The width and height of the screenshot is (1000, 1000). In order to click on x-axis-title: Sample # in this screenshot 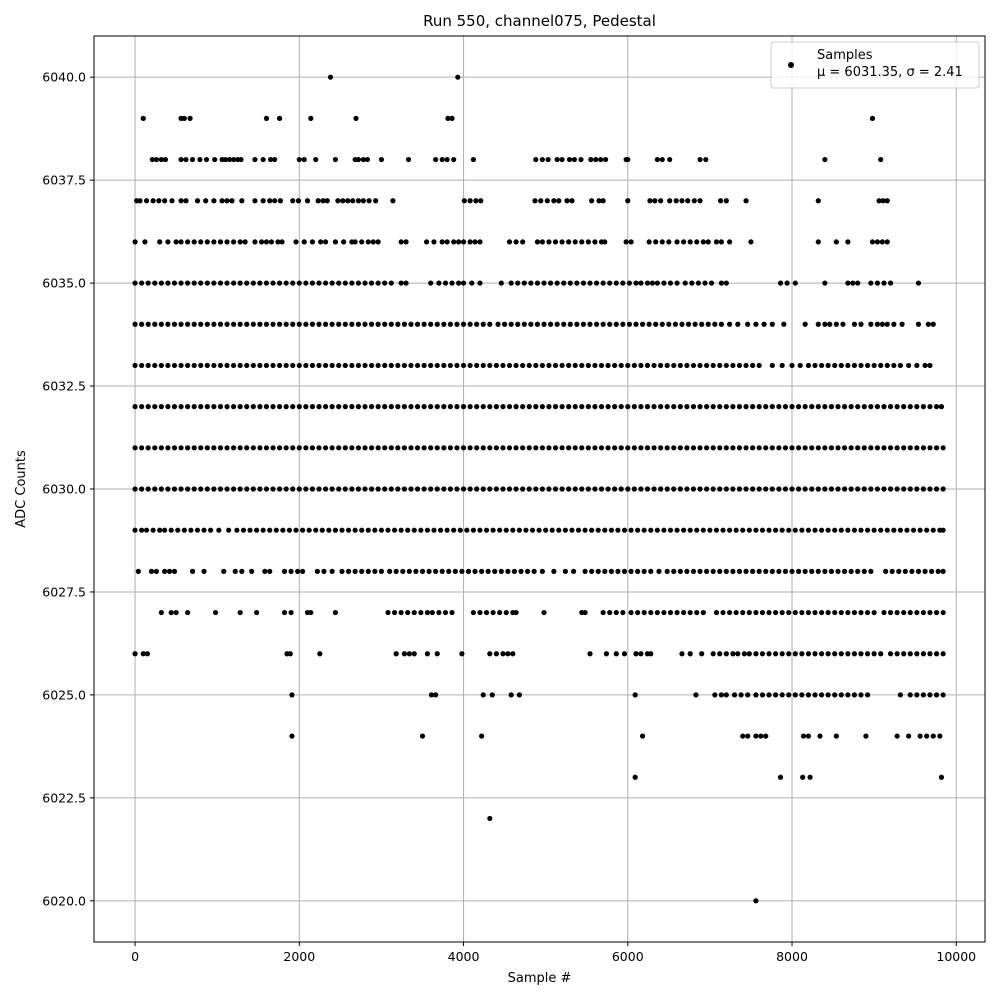, I will do `click(540, 978)`.